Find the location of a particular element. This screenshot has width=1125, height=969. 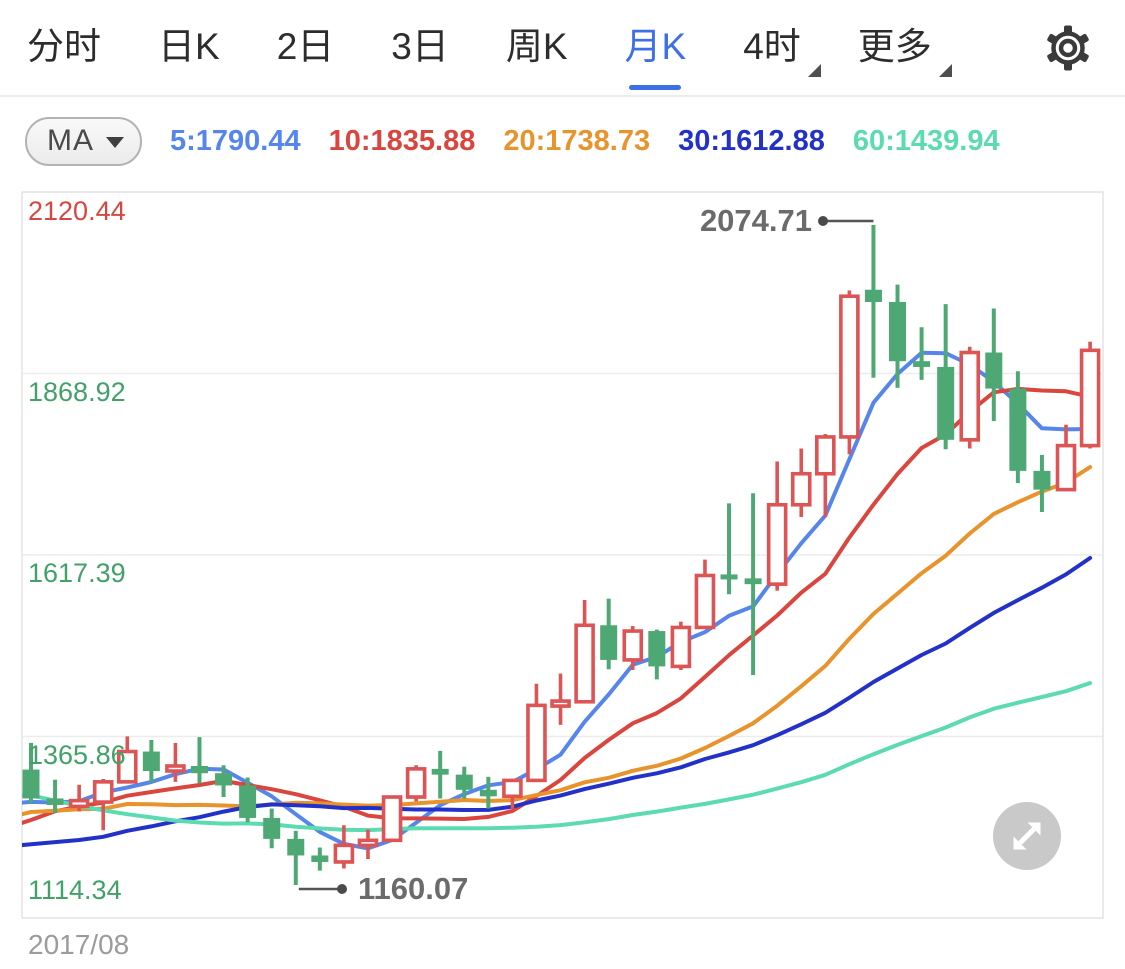

expand-arrows-icon is located at coordinates (1027, 836).